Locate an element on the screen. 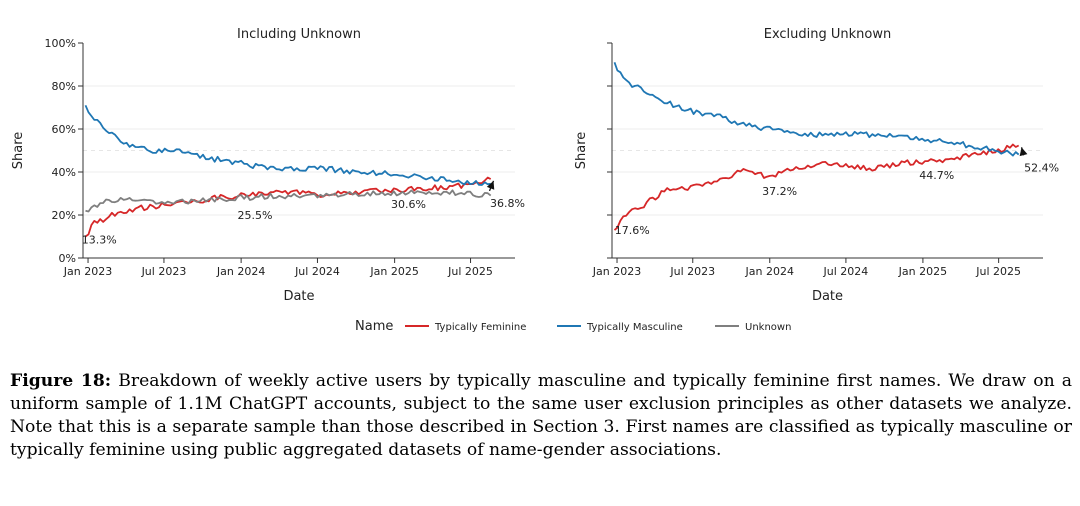  data-label: 17.6% is located at coordinates (632, 230).